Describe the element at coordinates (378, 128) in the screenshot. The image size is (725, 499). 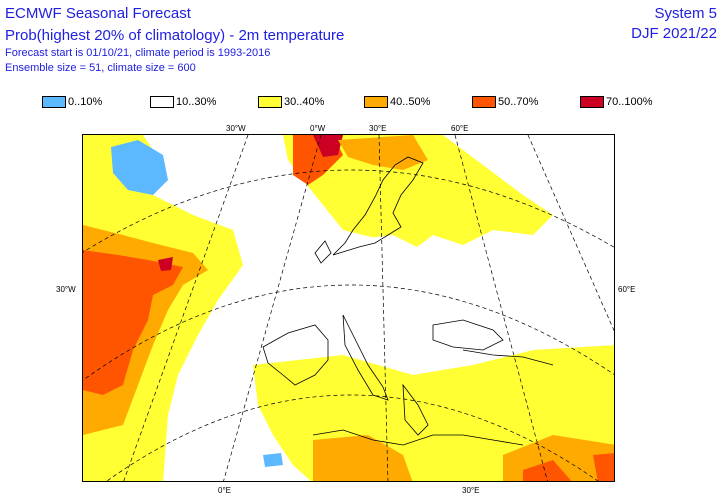
I see `lon-label-top: 30°E` at that location.